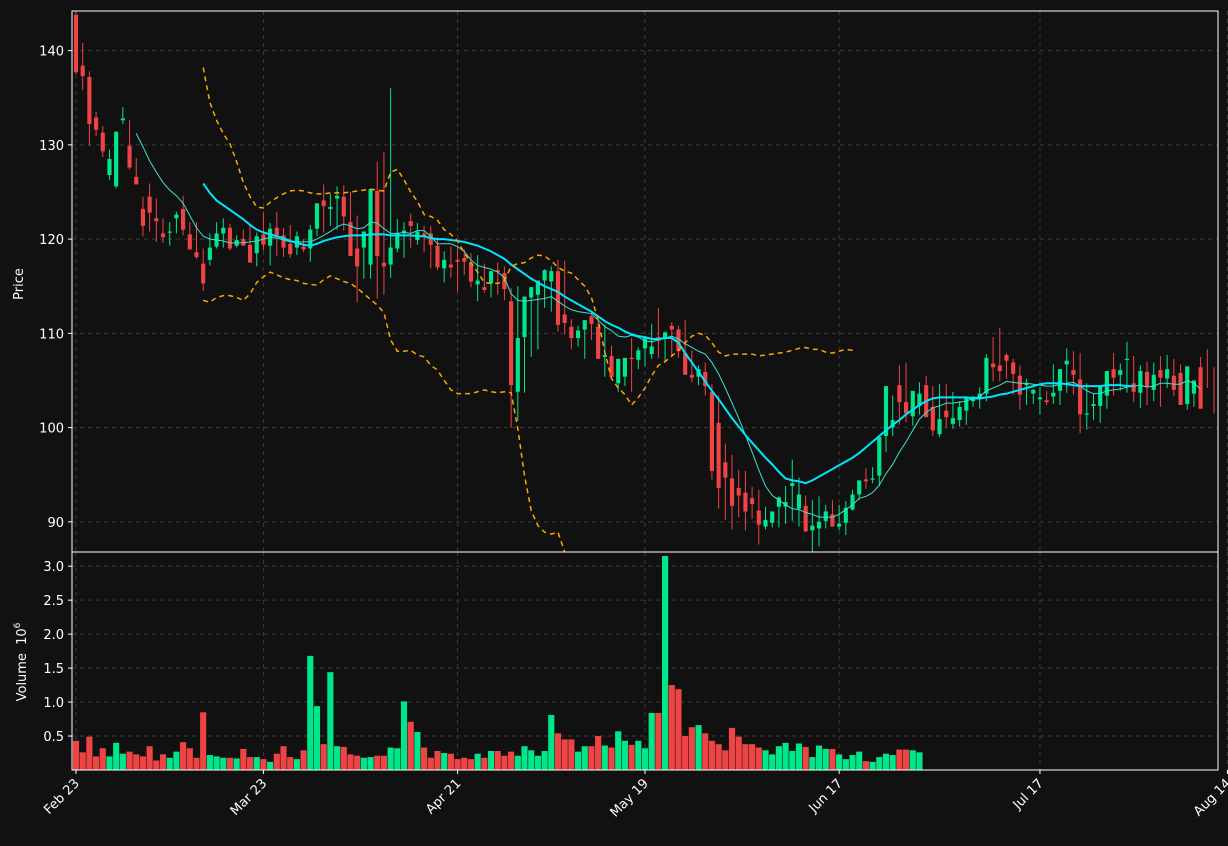 The image size is (1228, 846). I want to click on volume-ytick-label: 0.5, so click(53, 737).